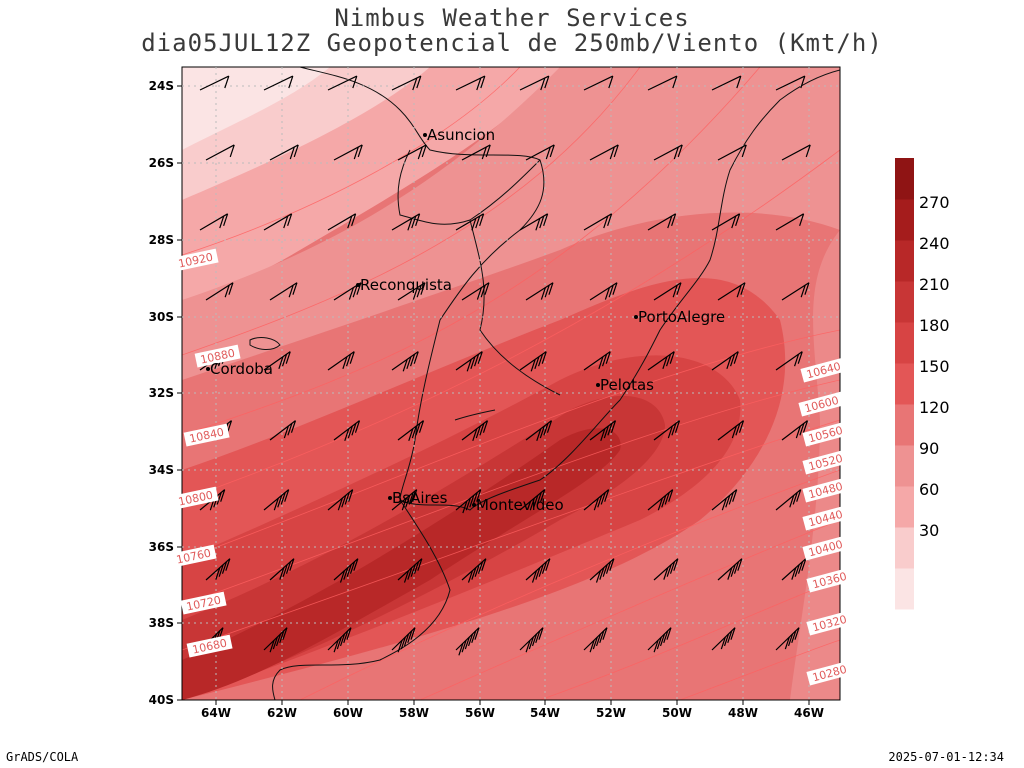 This screenshot has width=1024, height=768. I want to click on color-legend-label: 210, so click(934, 284).